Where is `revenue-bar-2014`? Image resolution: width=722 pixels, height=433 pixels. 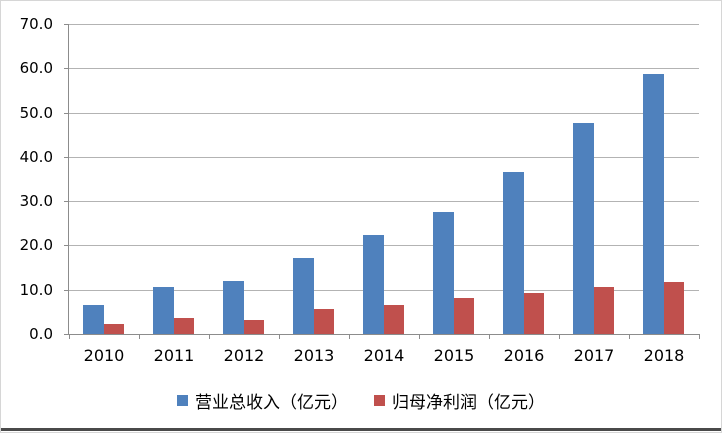
revenue-bar-2014 is located at coordinates (373, 284).